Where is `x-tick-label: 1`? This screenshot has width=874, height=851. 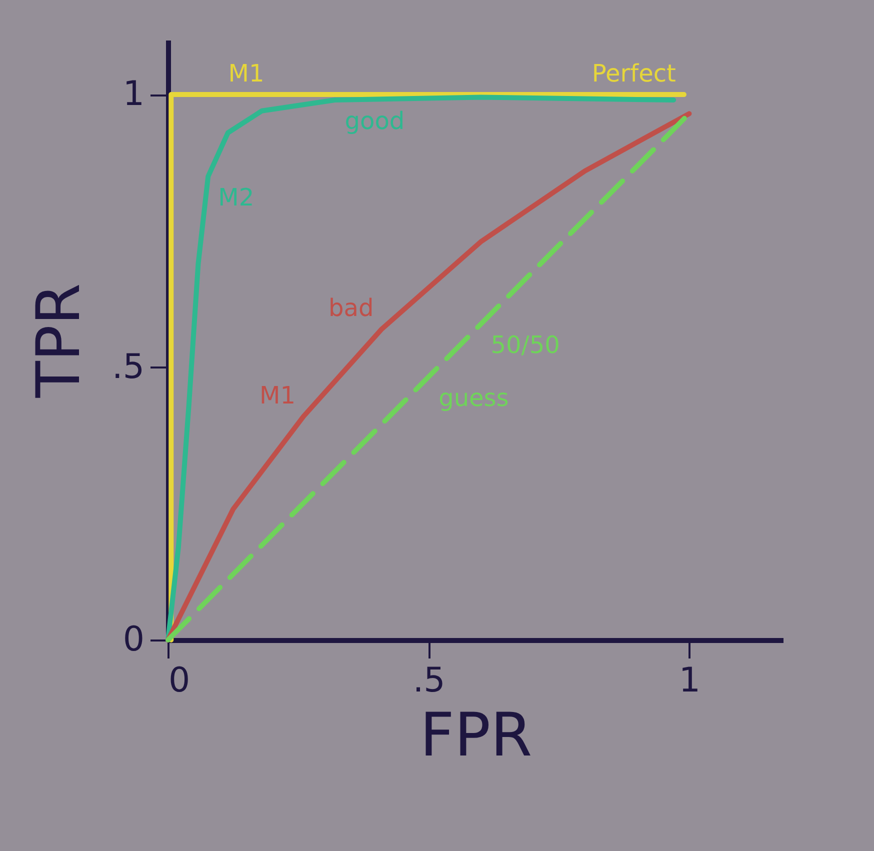 x-tick-label: 1 is located at coordinates (689, 680).